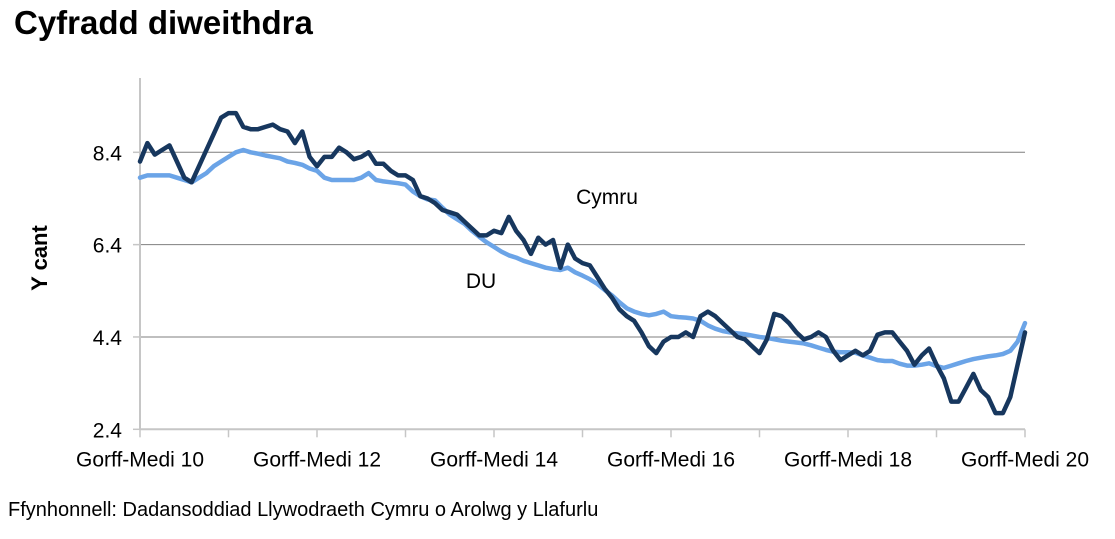 The image size is (1115, 539). I want to click on y-tick-label: 4.4, so click(108, 338).